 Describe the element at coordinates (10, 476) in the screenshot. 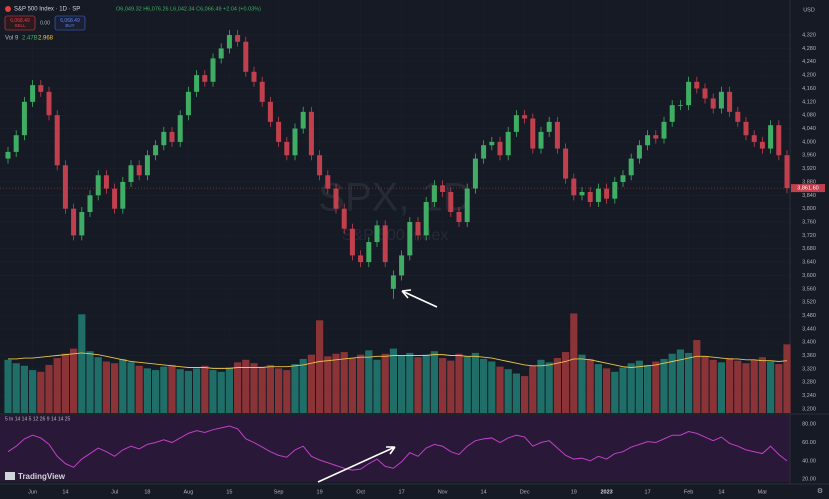

I see `brand-logo` at that location.